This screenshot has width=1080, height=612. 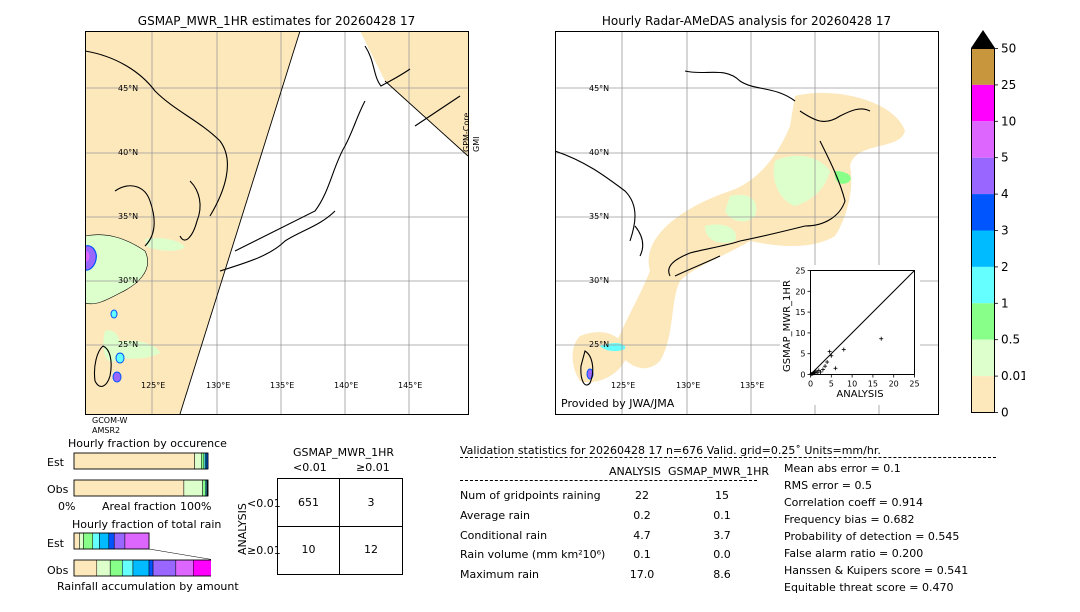 I want to click on colorbar-label: 4, so click(x=1005, y=194).